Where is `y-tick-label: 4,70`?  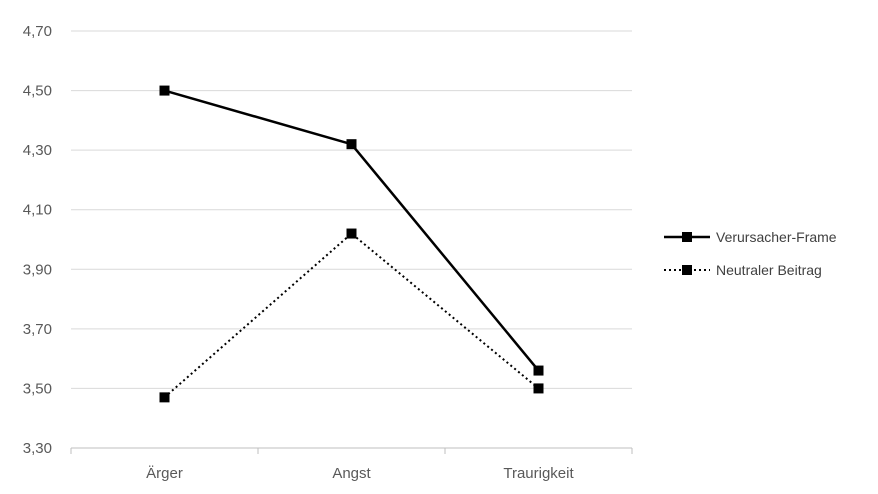
y-tick-label: 4,70 is located at coordinates (37, 31).